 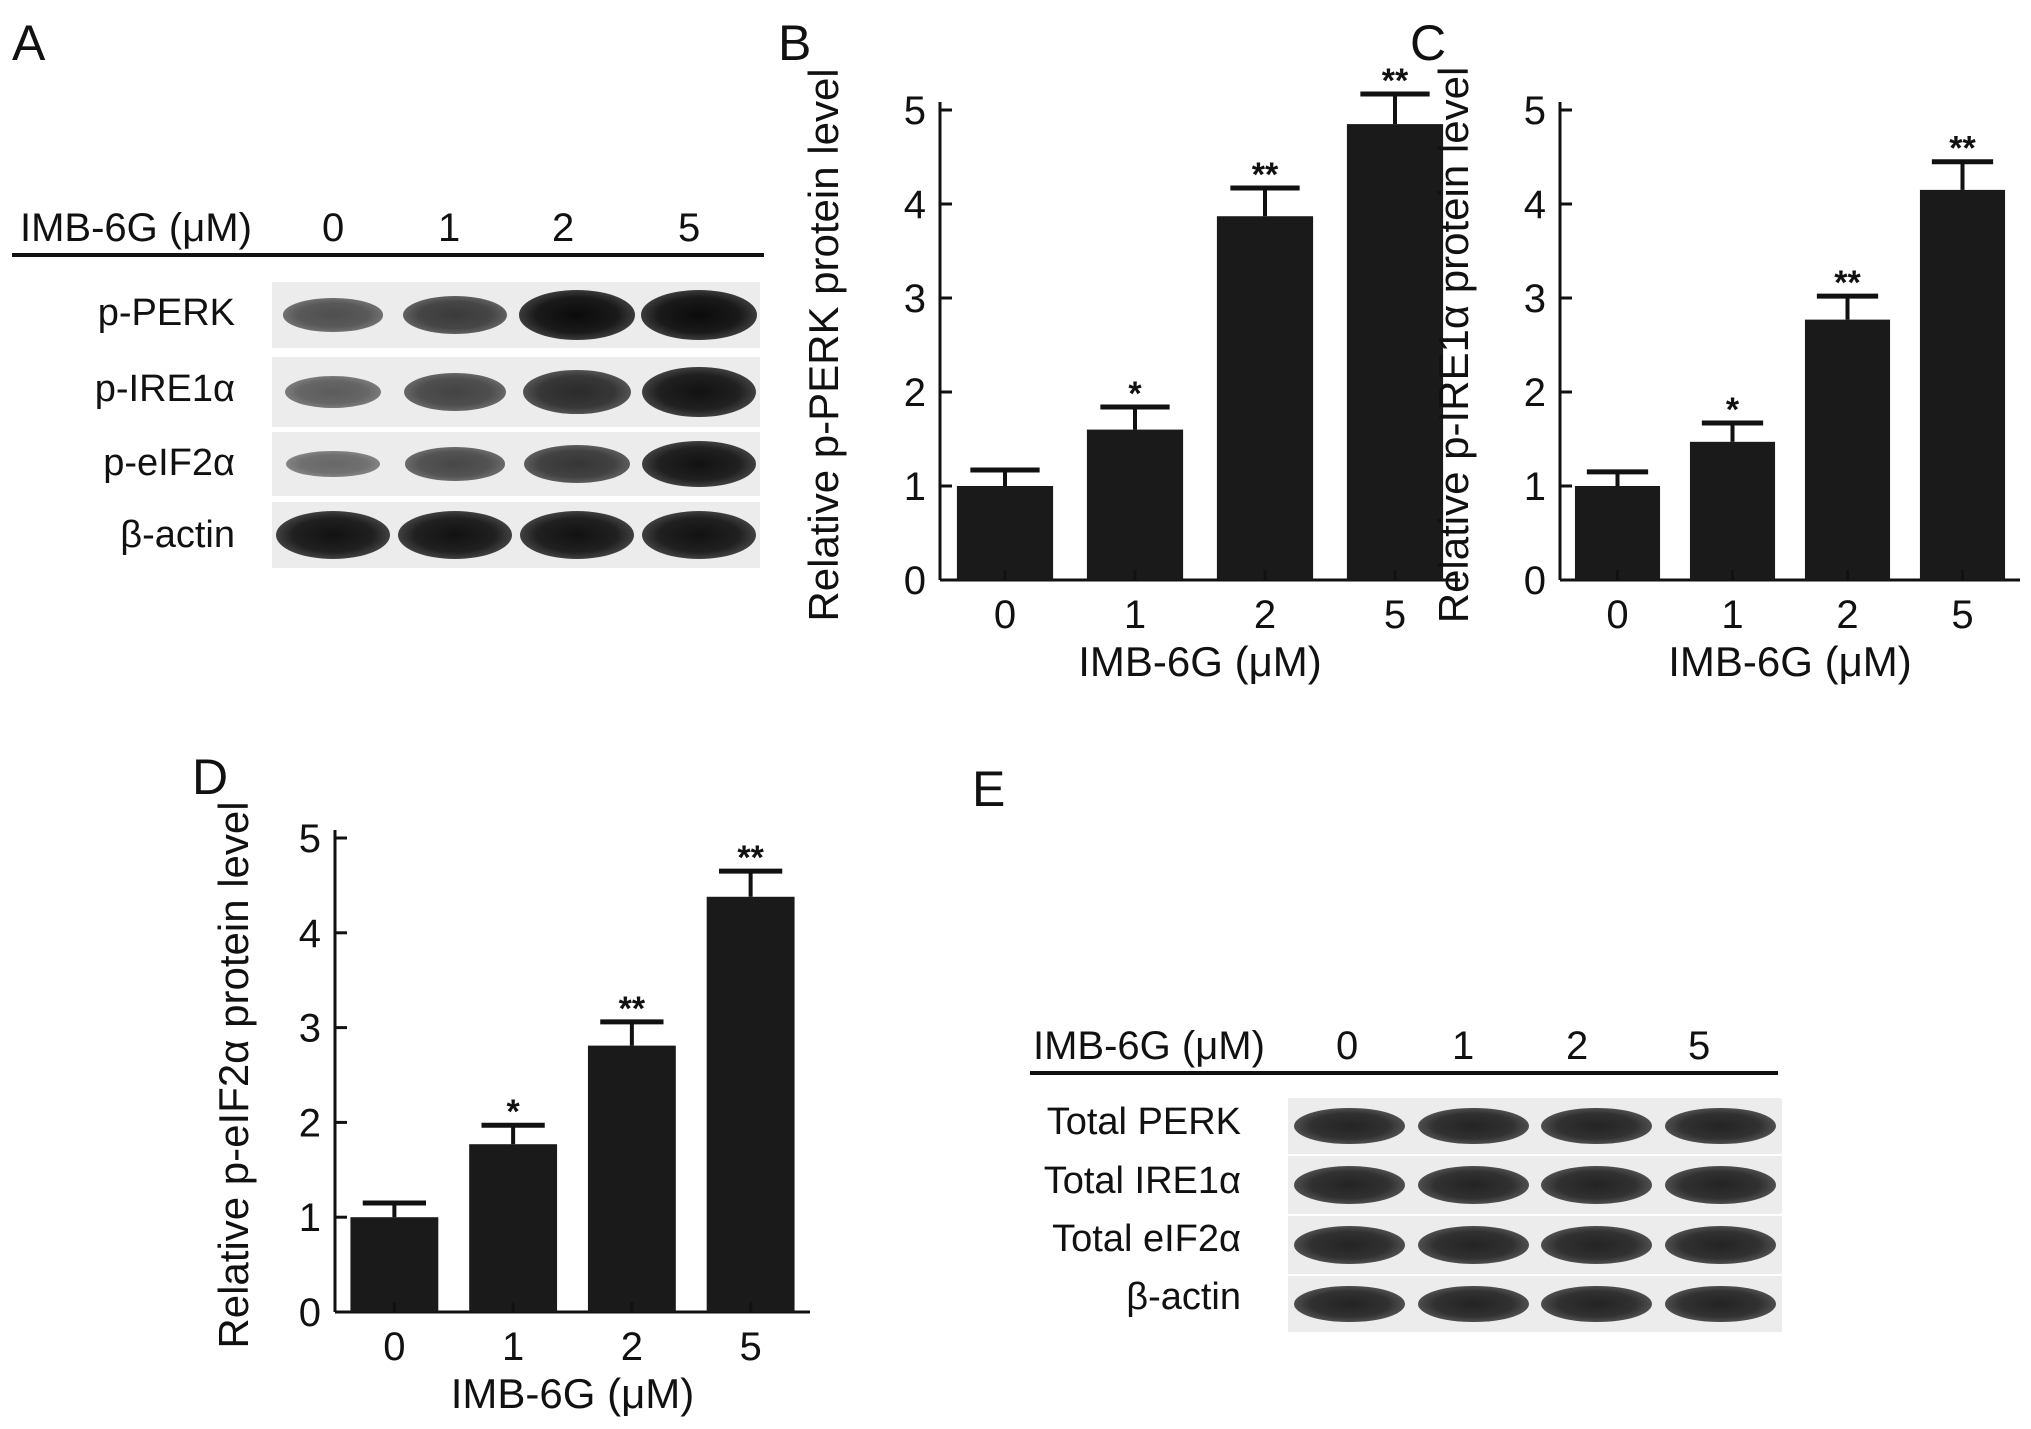 What do you see at coordinates (1142, 1181) in the screenshot?
I see `blot-e-row-label: Total IRE1α` at bounding box center [1142, 1181].